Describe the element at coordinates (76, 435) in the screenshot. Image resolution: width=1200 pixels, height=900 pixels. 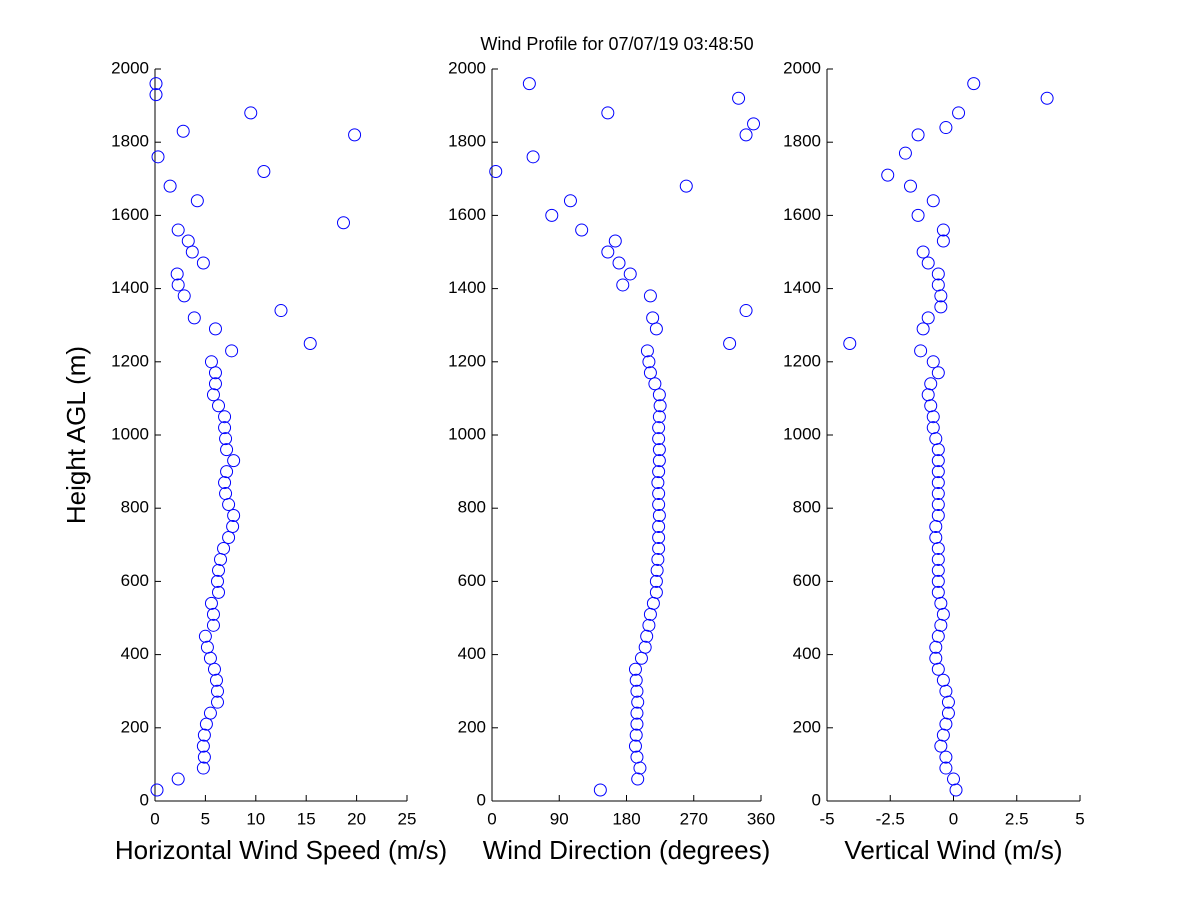
I see `y-axis-label: Height AGL (m)` at that location.